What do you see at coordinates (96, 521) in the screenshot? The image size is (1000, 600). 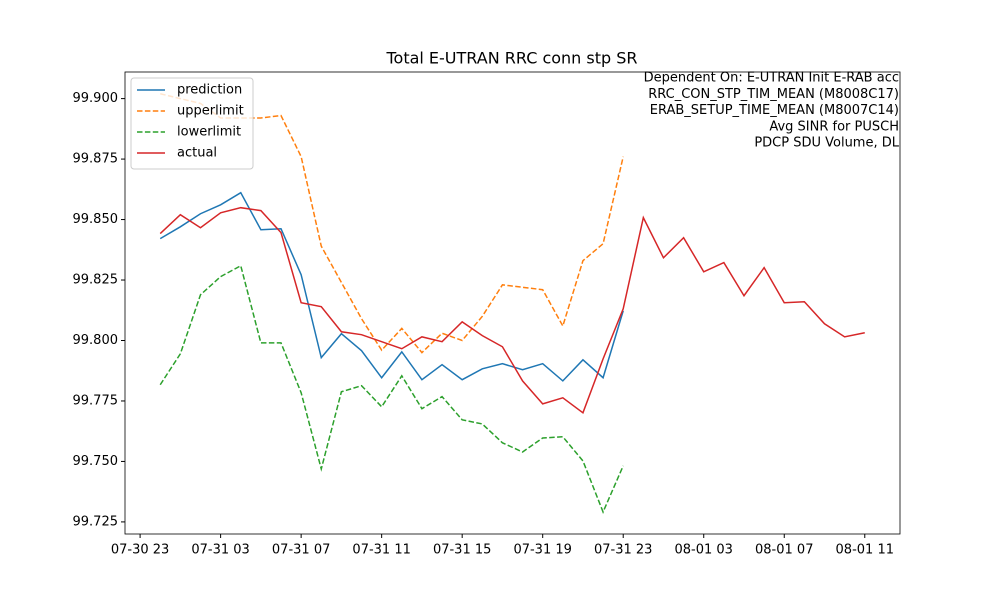 I see `y-tick-label: 99.725` at bounding box center [96, 521].